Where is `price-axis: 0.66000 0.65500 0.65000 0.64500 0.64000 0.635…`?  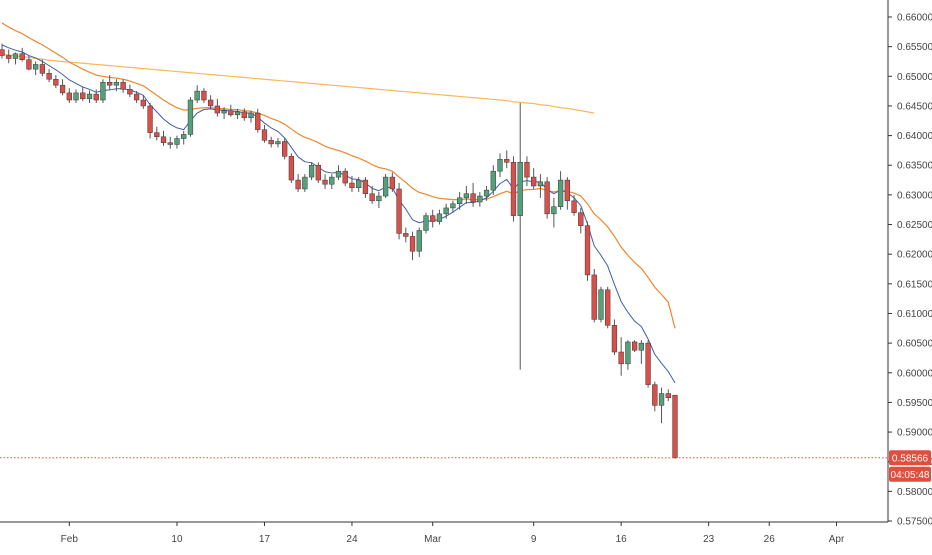 price-axis: 0.66000 0.65500 0.65000 0.64500 0.64000 0.635… is located at coordinates (909, 264).